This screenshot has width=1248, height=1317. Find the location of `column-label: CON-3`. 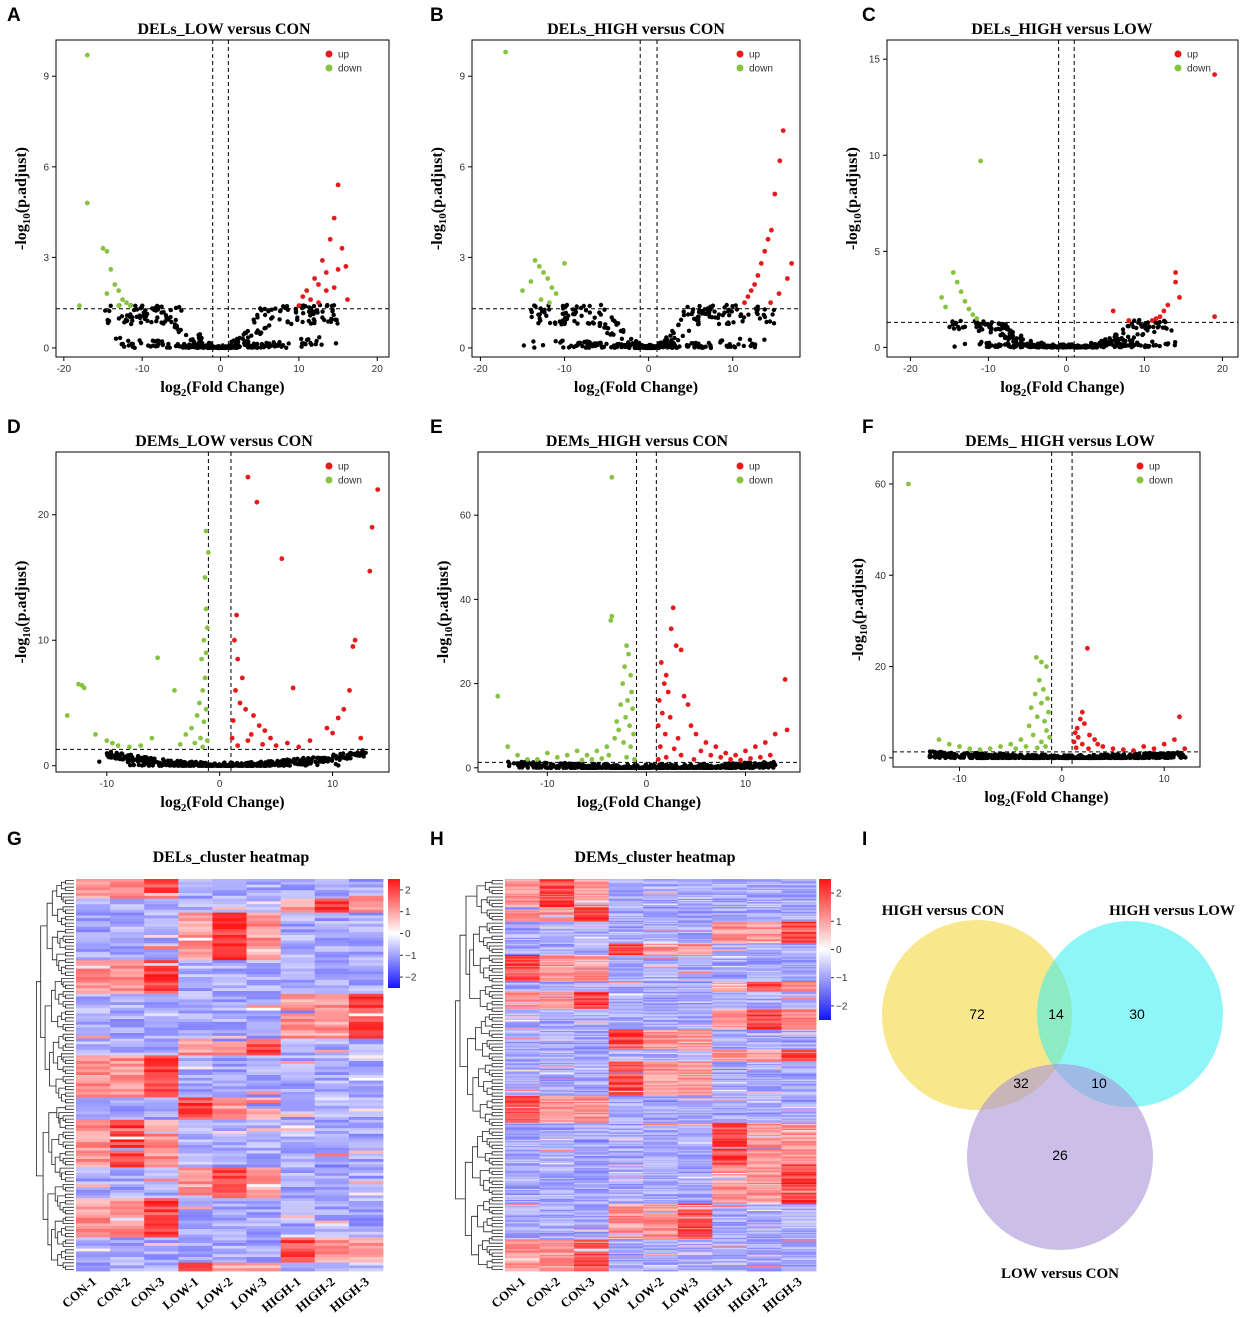

column-label: CON-3 is located at coordinates (147, 1291).